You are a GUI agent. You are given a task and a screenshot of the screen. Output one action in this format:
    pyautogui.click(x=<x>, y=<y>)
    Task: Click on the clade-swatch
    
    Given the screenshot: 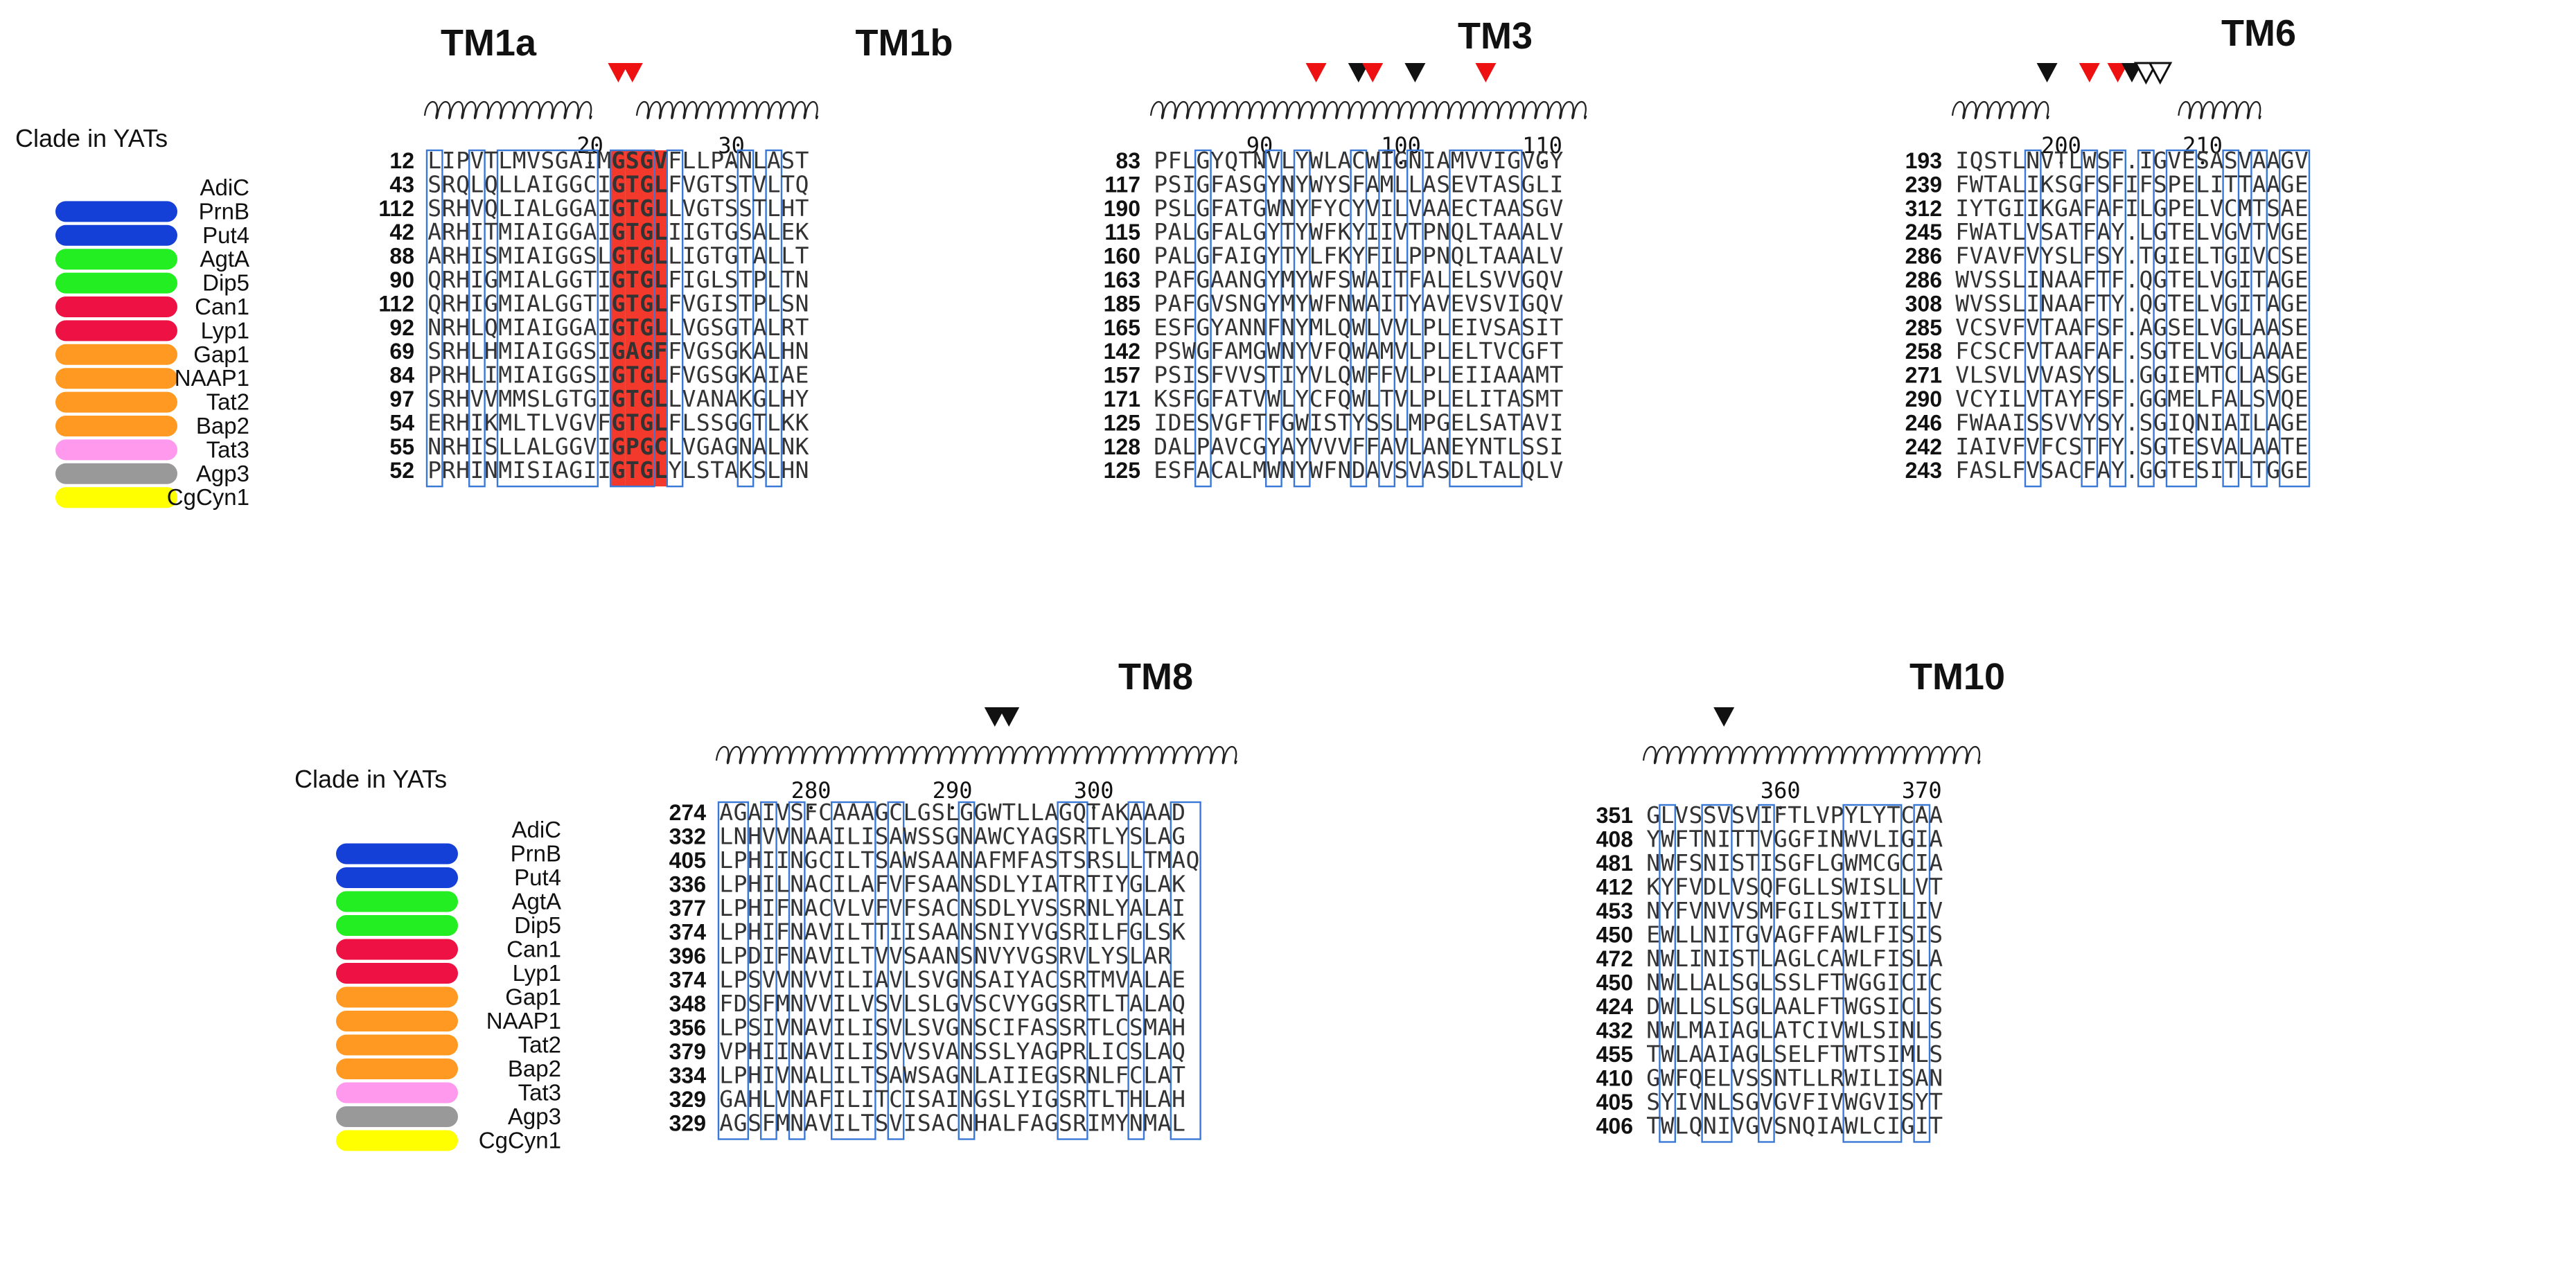 What is the action you would take?
    pyautogui.click(x=116, y=235)
    